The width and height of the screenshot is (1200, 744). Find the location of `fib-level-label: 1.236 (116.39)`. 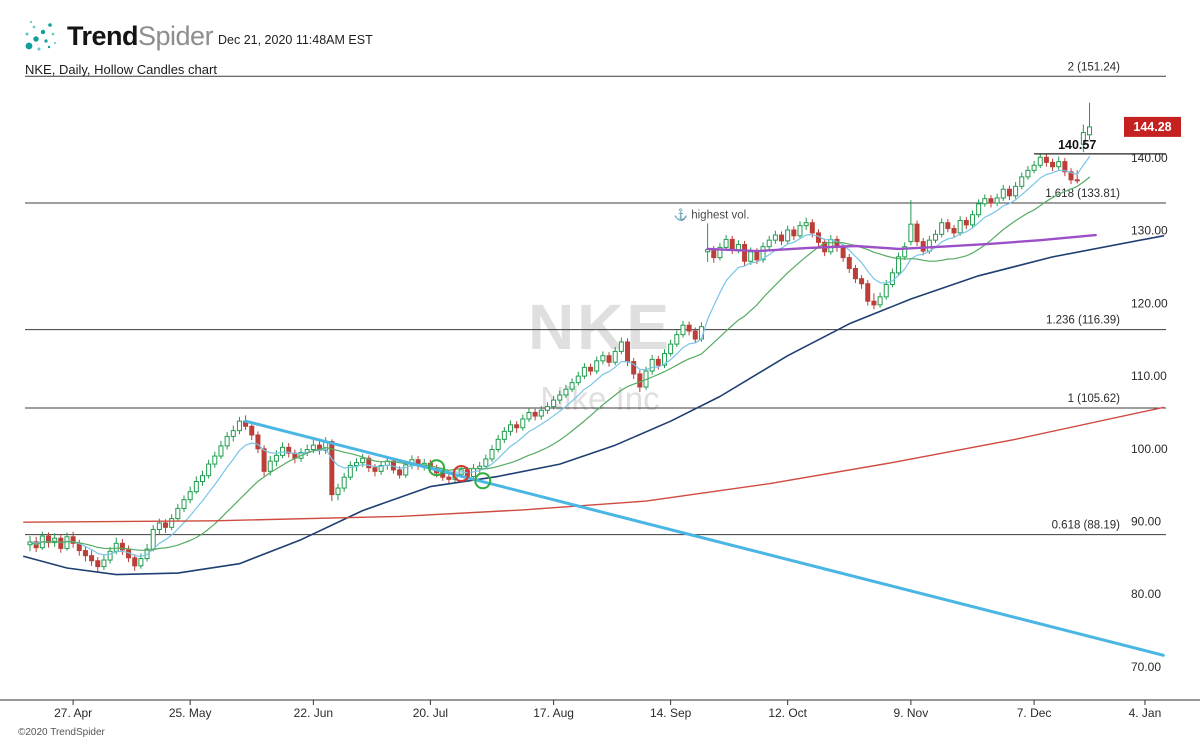

fib-level-label: 1.236 (116.39) is located at coordinates (1083, 321).